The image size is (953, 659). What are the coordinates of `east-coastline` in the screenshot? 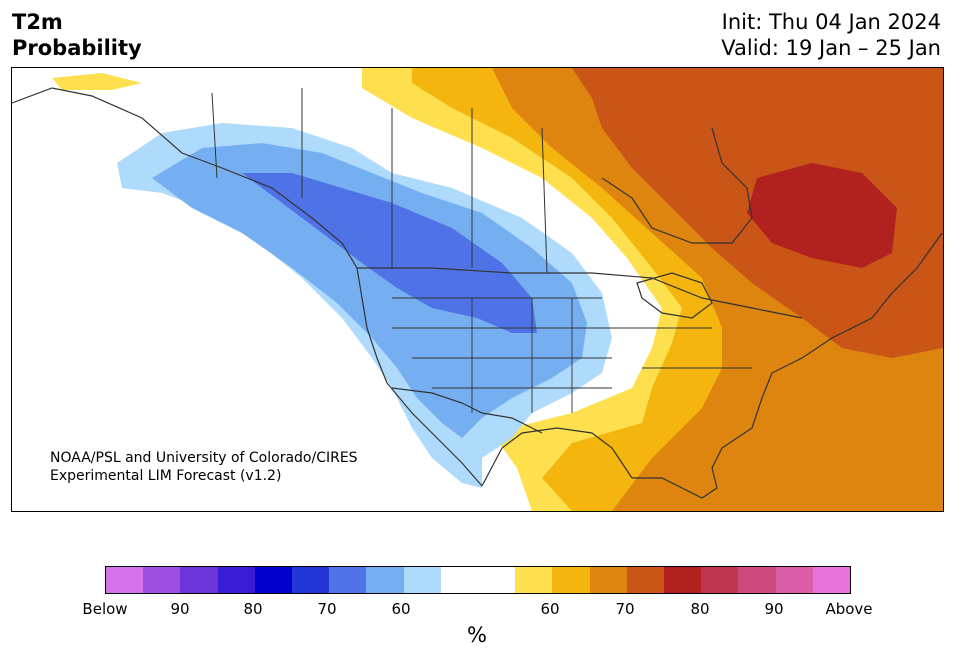 It's located at (787, 365).